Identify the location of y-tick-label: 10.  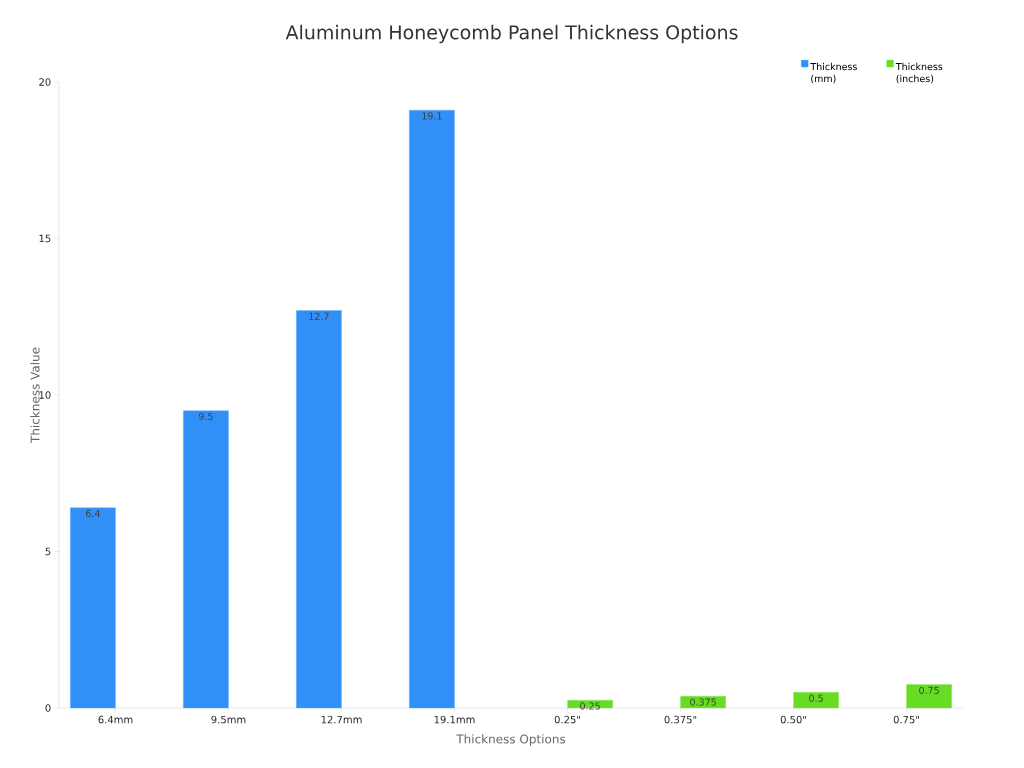
(45, 395).